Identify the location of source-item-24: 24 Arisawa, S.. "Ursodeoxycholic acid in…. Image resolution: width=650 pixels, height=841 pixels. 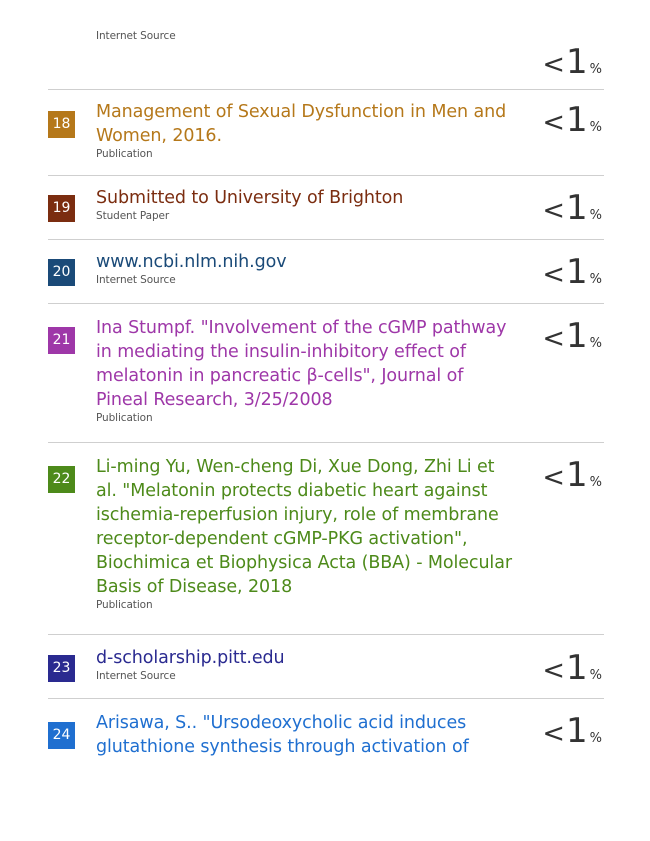
(326, 741).